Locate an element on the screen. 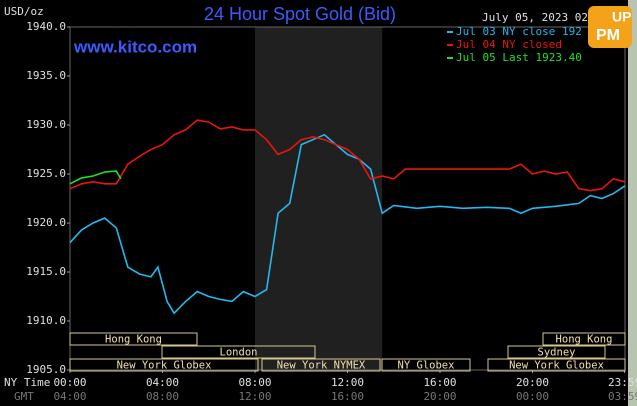 The image size is (637, 406). logo: UP PM is located at coordinates (610, 27).